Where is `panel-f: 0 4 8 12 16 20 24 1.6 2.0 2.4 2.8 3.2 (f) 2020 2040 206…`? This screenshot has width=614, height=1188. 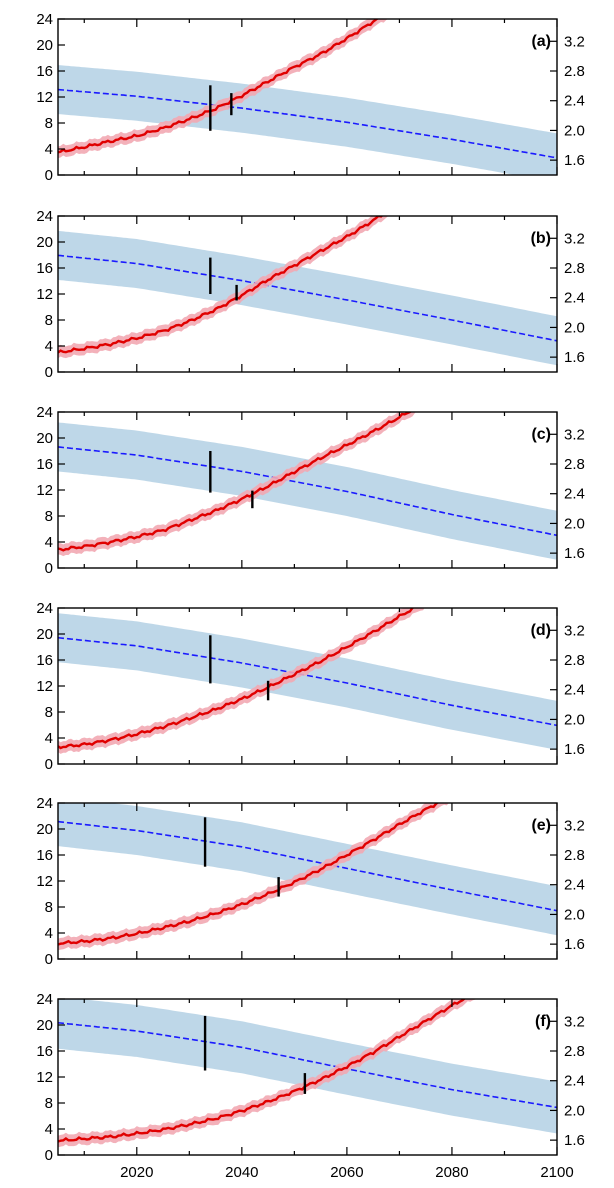 panel-f: 0 4 8 12 16 20 24 1.6 2.0 2.4 2.8 3.2 (f) 2020 2040 206… is located at coordinates (310, 1086).